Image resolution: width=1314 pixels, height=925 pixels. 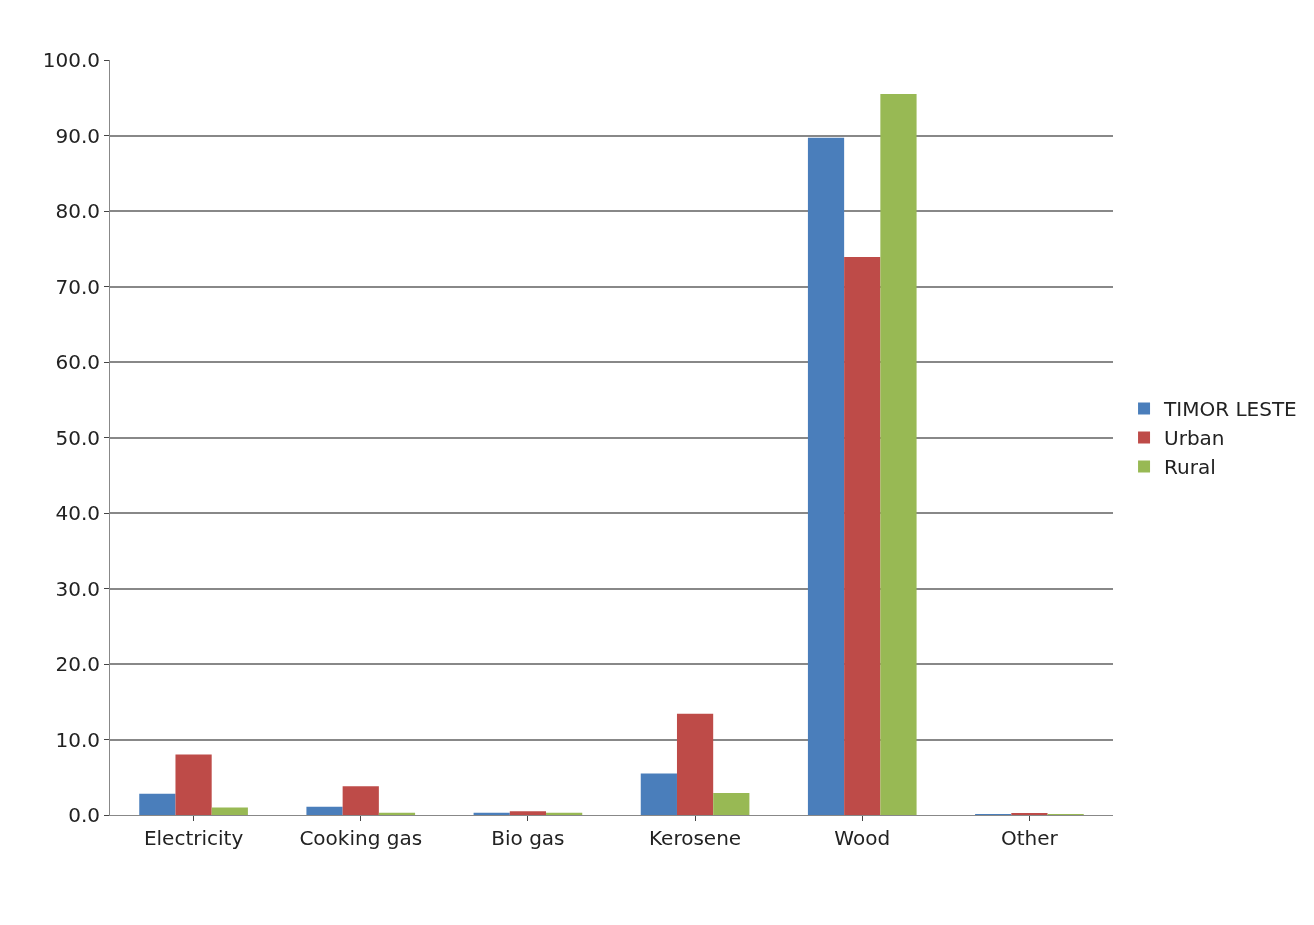 I want to click on y-tick-label: 20.0, so click(x=77, y=664).